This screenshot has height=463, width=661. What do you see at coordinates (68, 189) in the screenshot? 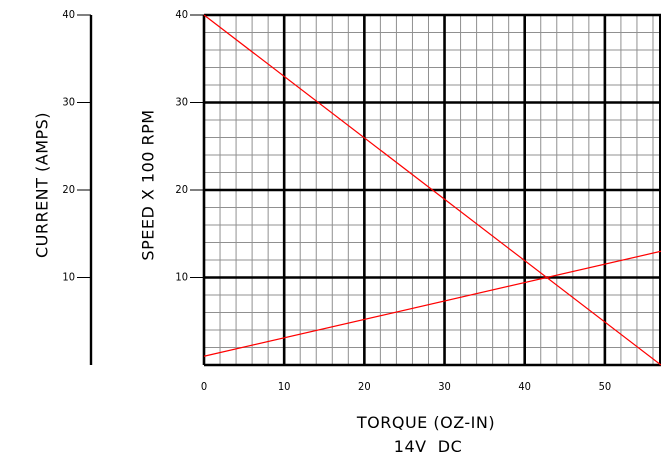
I see `current-tick-label: 20` at bounding box center [68, 189].